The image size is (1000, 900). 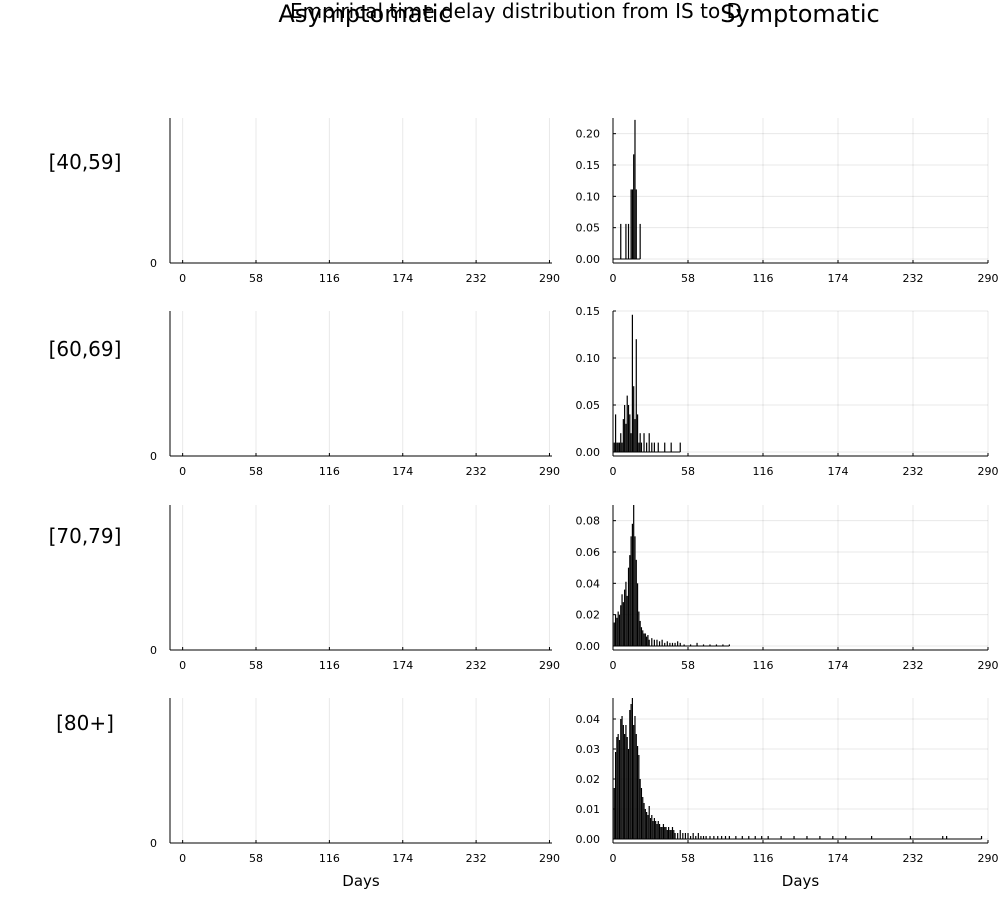 What do you see at coordinates (588, 809) in the screenshot?
I see `y-tick-label: 0.01` at bounding box center [588, 809].